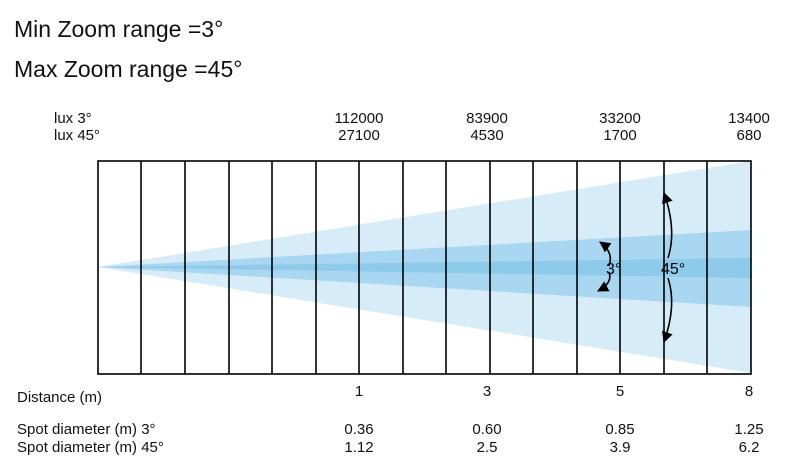  What do you see at coordinates (613, 269) in the screenshot?
I see `narrow-angle-label: 3°` at bounding box center [613, 269].